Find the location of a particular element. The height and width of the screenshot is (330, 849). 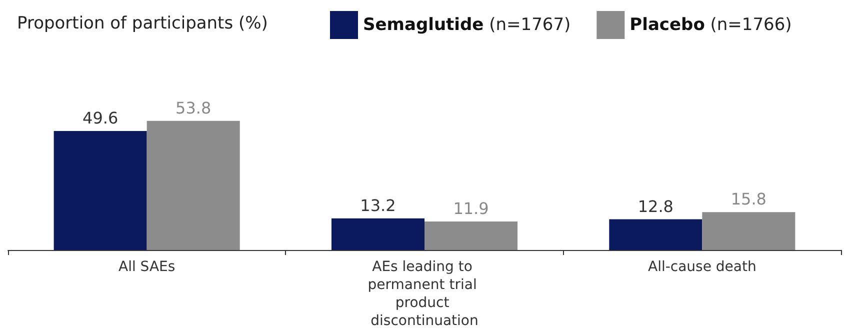

data-label: 13.2 is located at coordinates (378, 205).